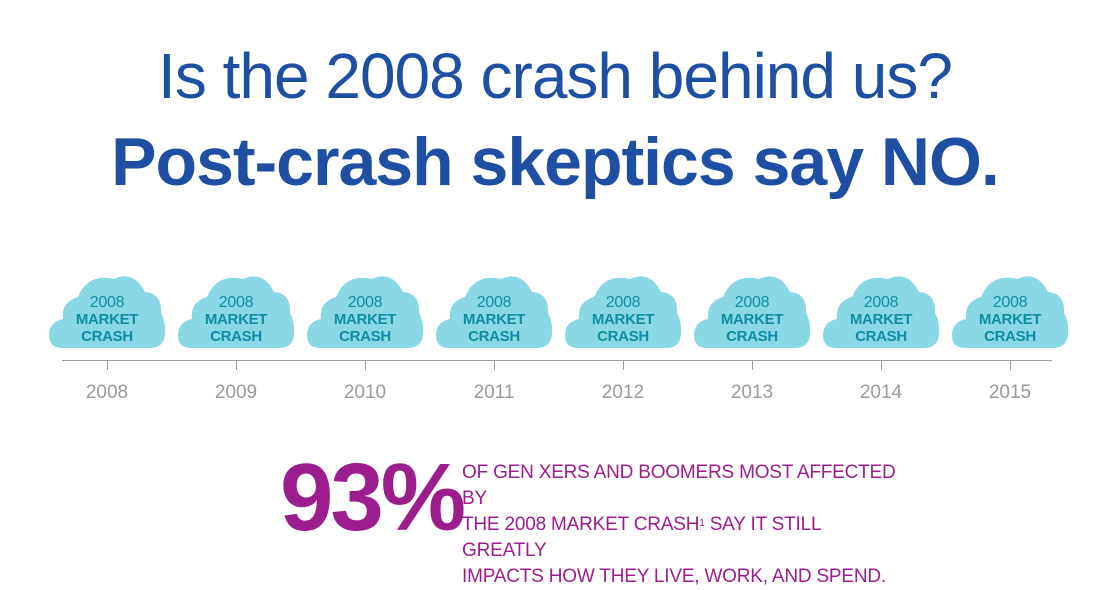 The width and height of the screenshot is (1110, 590). What do you see at coordinates (236, 392) in the screenshot?
I see `year-label-2009: 2009` at bounding box center [236, 392].